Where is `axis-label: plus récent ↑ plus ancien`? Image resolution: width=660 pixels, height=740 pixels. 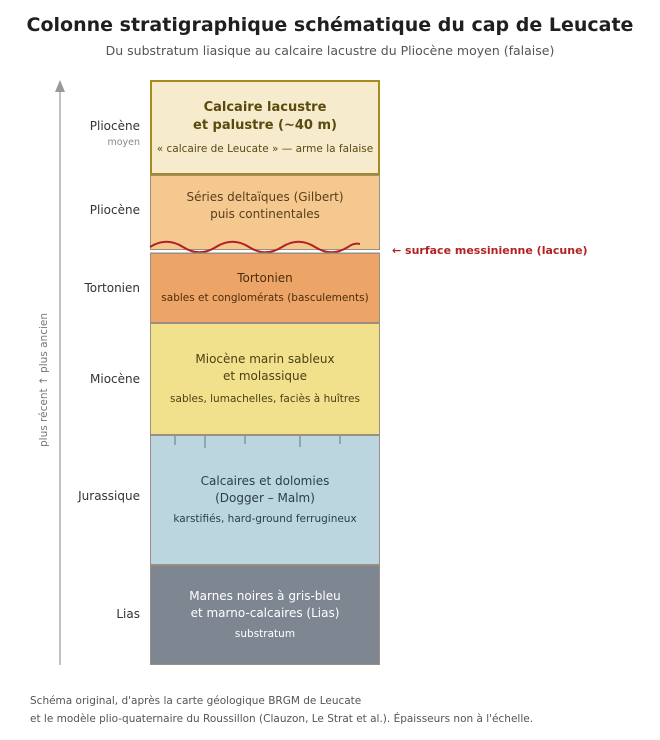 axis-label: plus récent ↑ plus ancien is located at coordinates (44, 380).